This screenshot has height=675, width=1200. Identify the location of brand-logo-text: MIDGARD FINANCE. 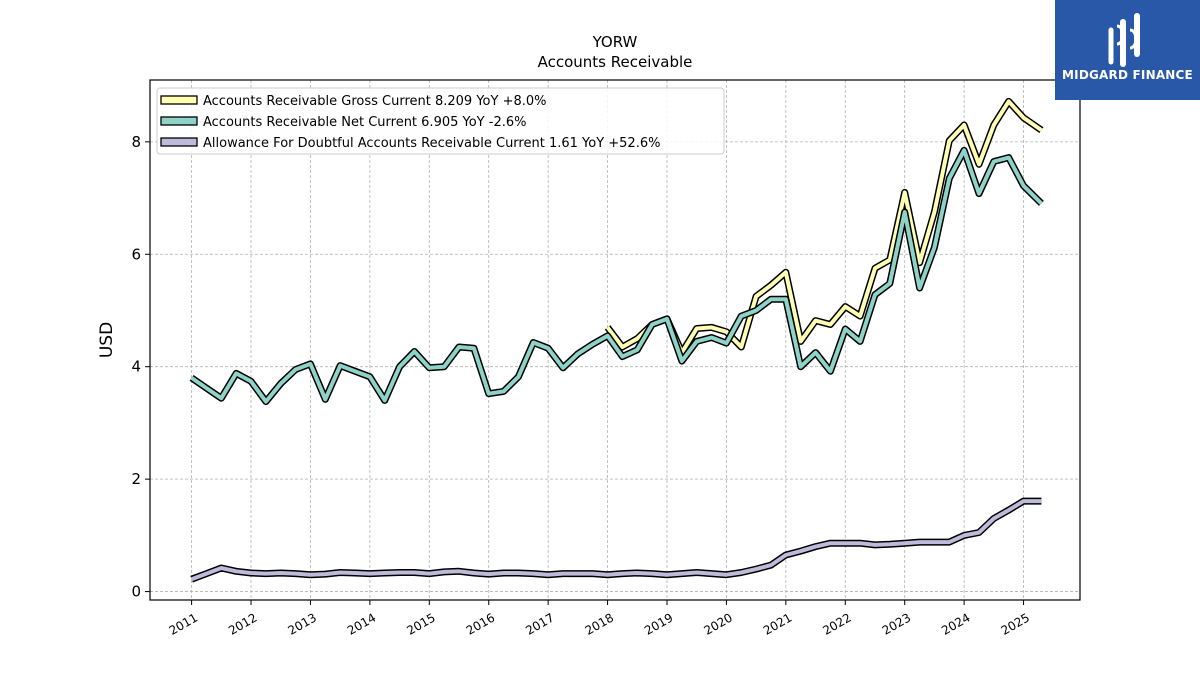
(1127, 75).